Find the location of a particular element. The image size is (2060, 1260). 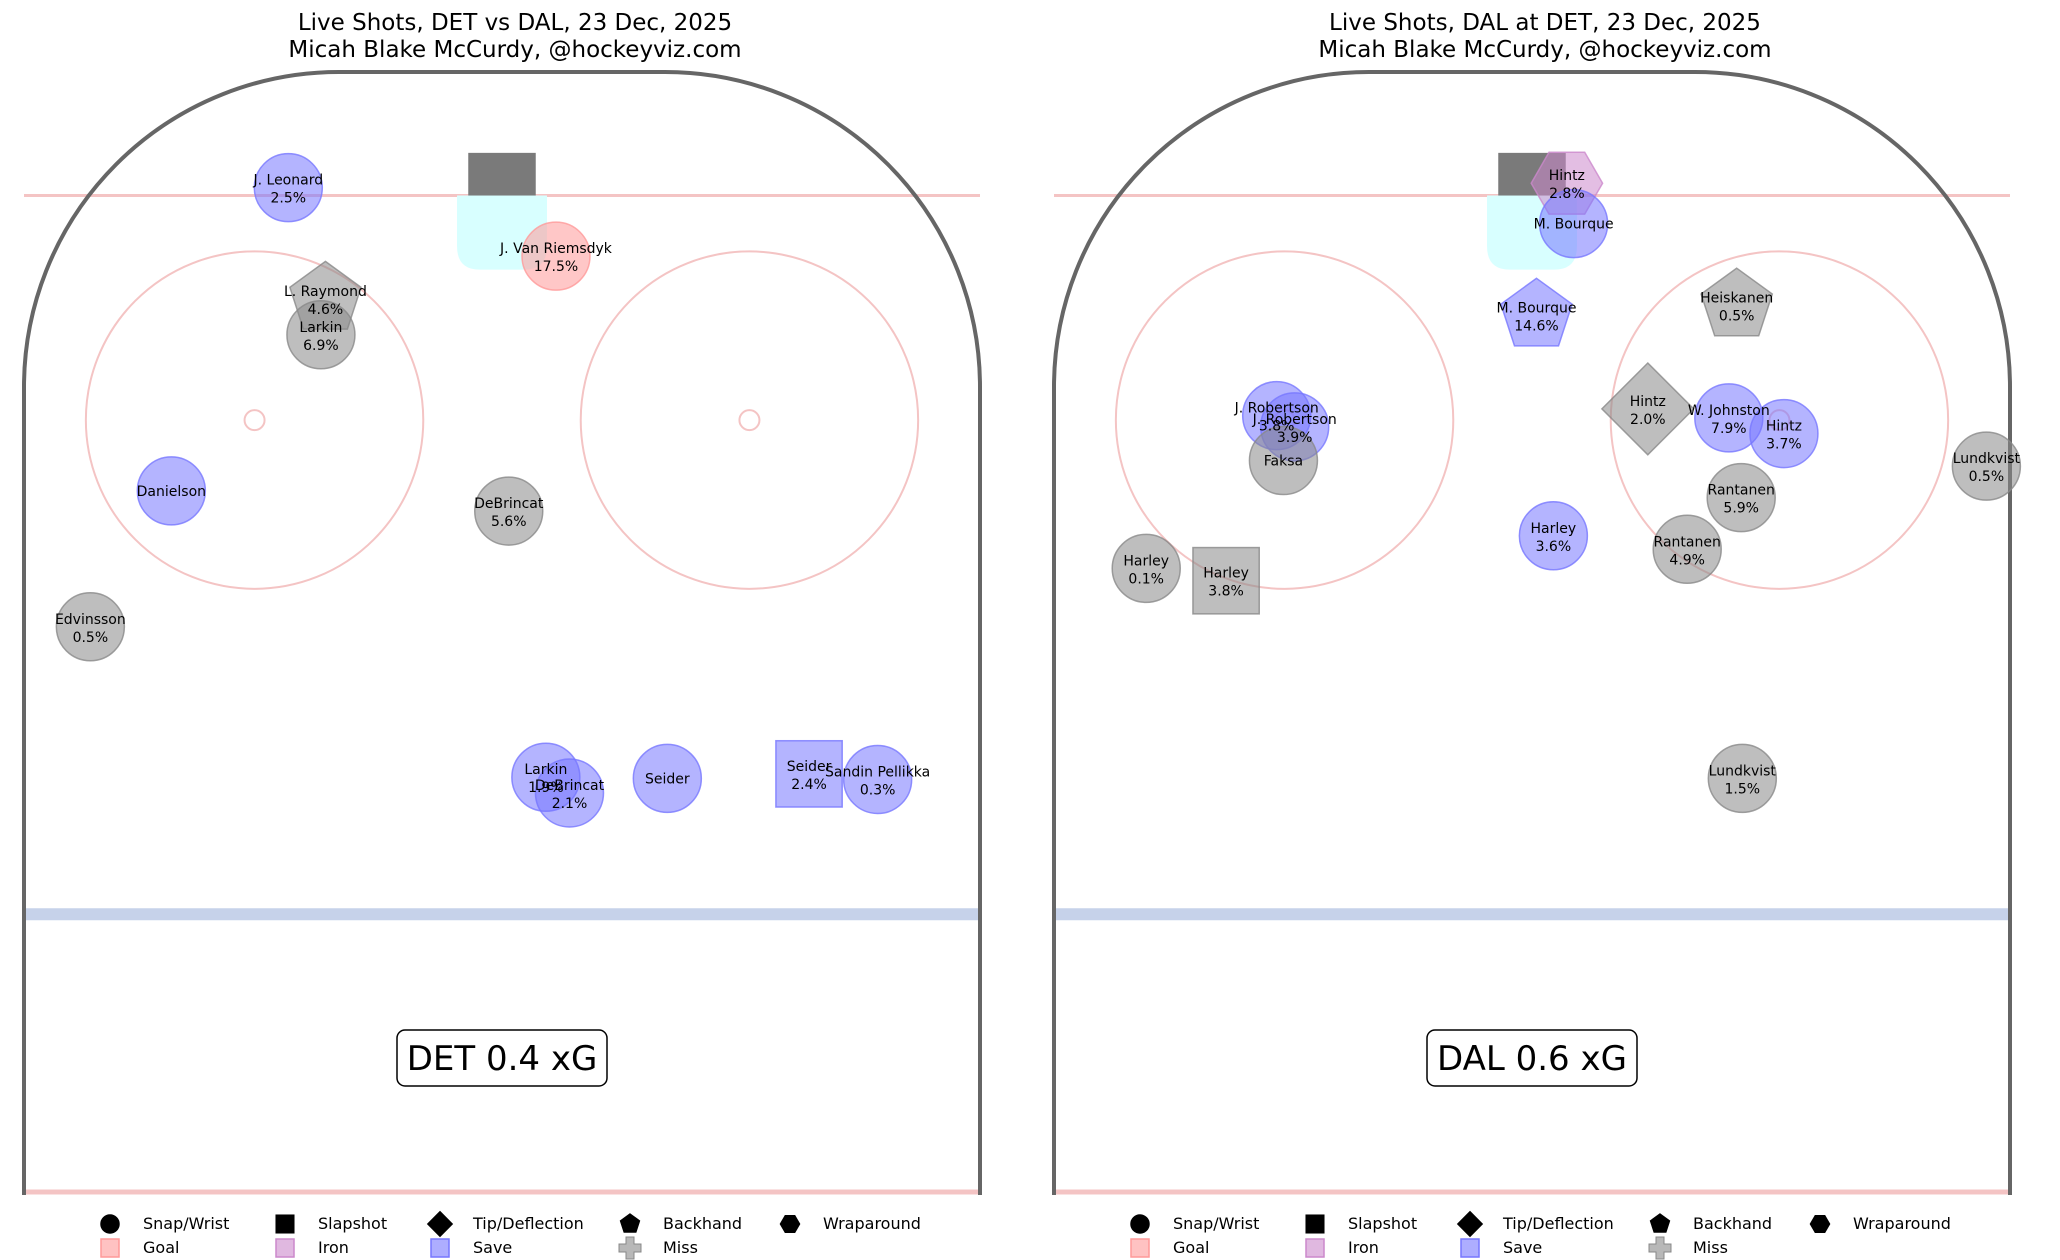

shot-player-label: Seider is located at coordinates (667, 779).